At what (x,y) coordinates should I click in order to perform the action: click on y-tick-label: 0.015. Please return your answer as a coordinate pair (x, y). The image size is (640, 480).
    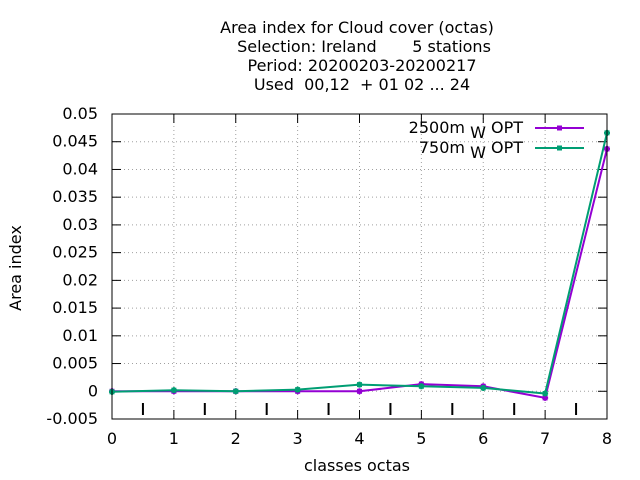
    Looking at the image, I should click on (75, 307).